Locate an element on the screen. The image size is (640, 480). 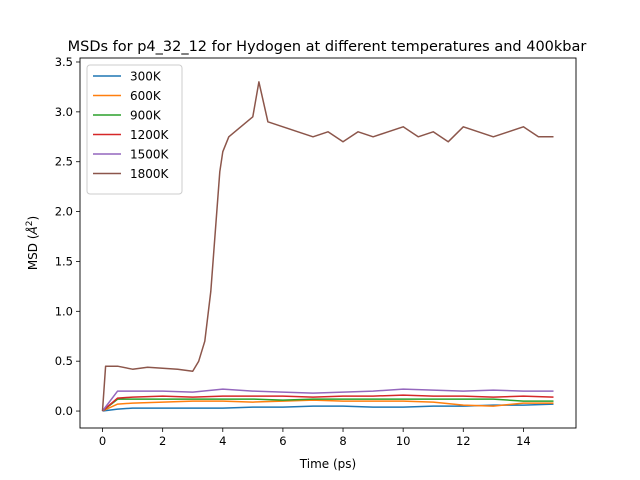
y-tick-label: 1.5 is located at coordinates (64, 261).